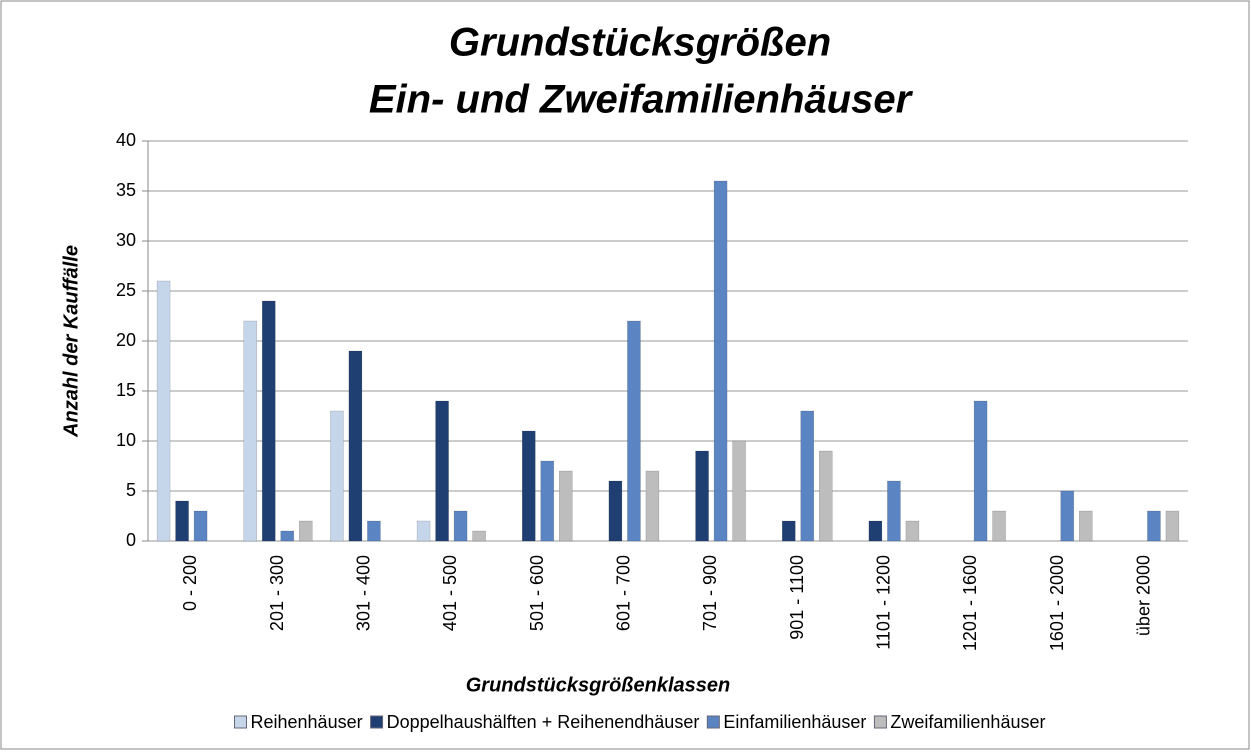 The height and width of the screenshot is (756, 1251). Describe the element at coordinates (640, 43) in the screenshot. I see `chart-title: Grundstücksgrößen` at that location.